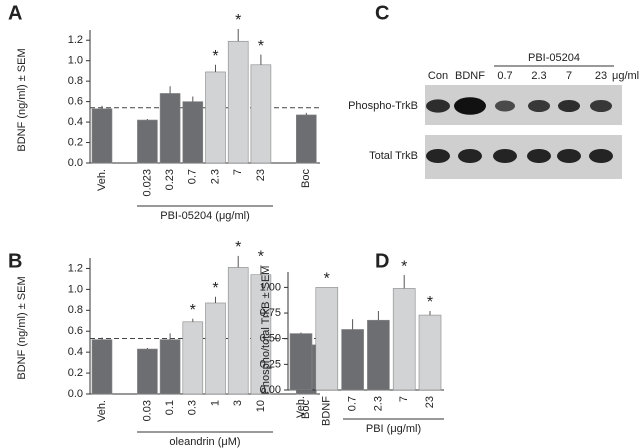 The image size is (640, 448). Describe the element at coordinates (270, 339) in the screenshot. I see `y-tick-label: 0.50` at that location.